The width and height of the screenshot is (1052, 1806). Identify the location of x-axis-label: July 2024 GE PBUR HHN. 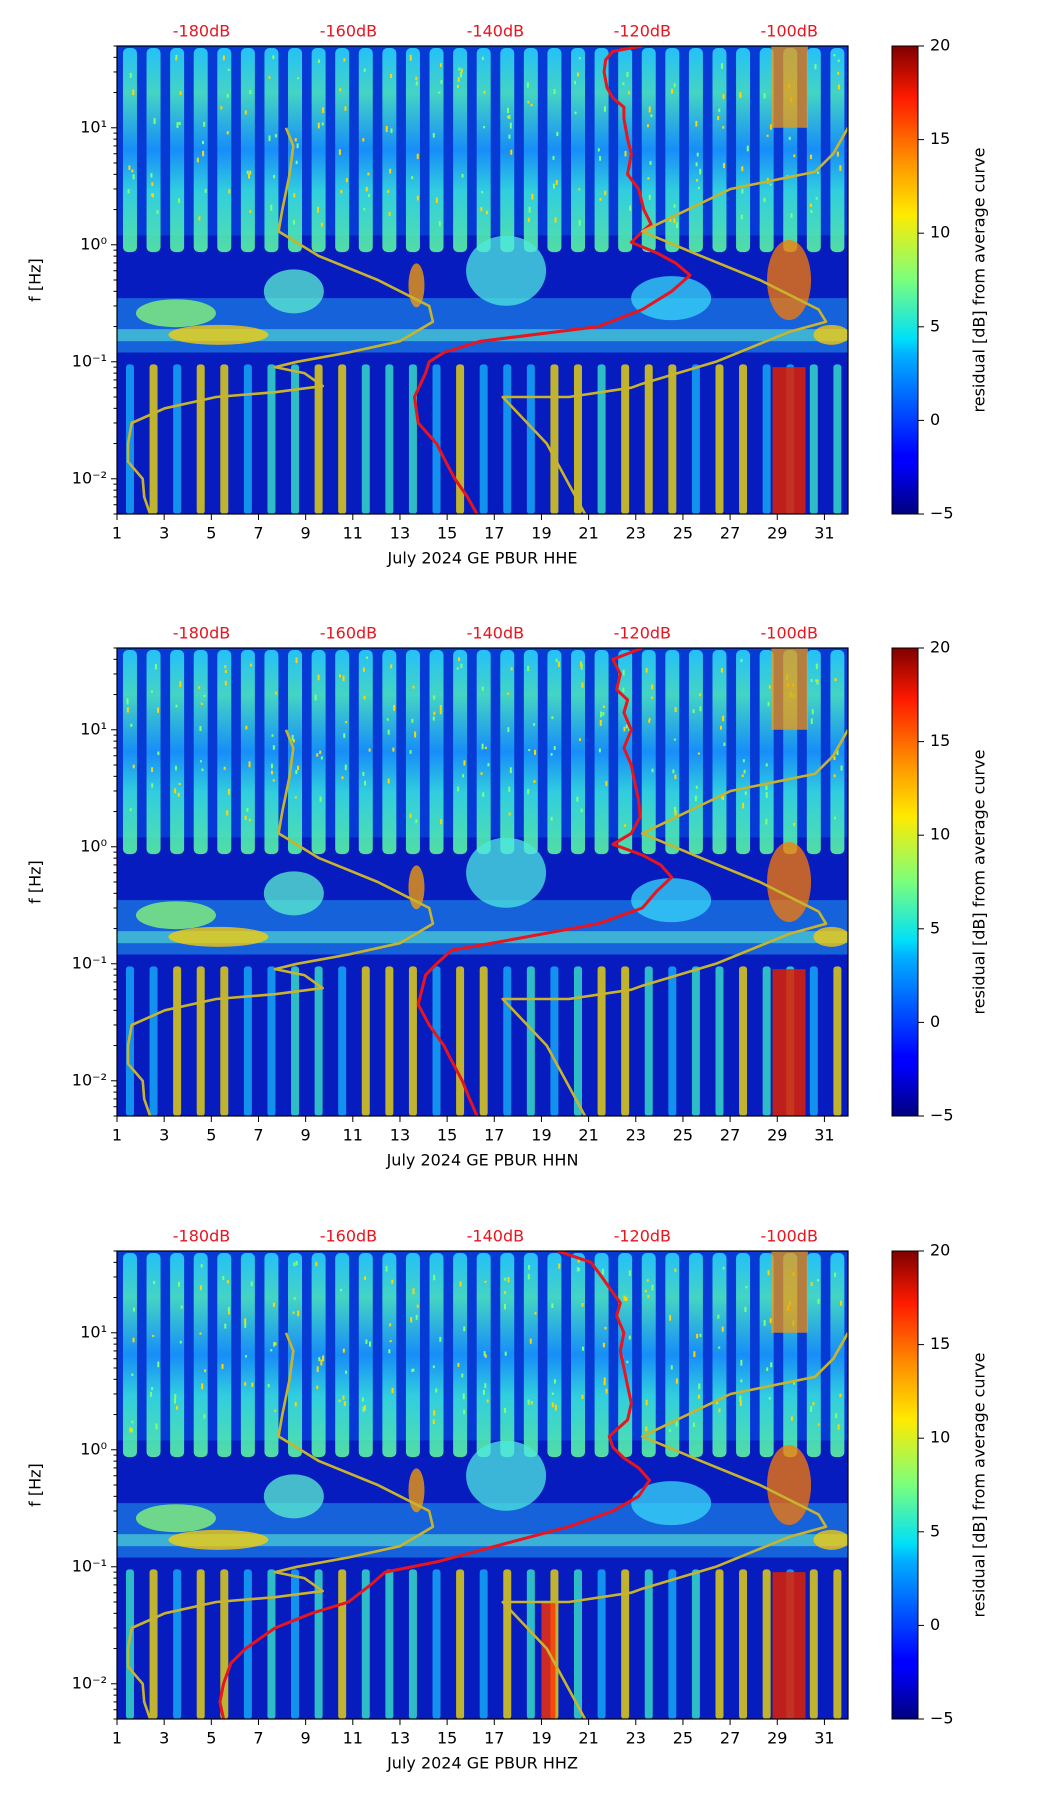
(482, 1160).